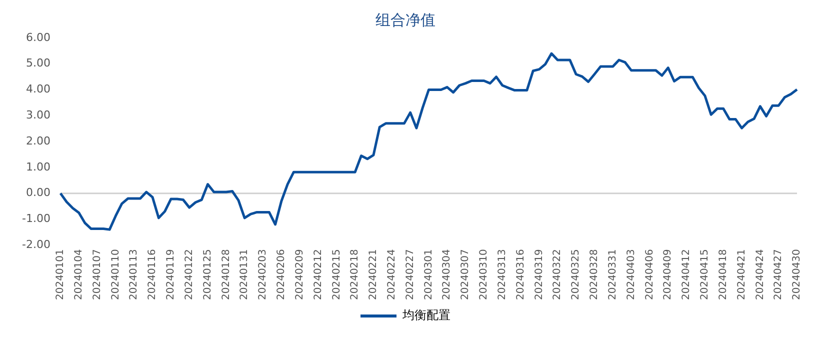  What do you see at coordinates (134, 274) in the screenshot?
I see `x-tick-label: 20240113` at bounding box center [134, 274].